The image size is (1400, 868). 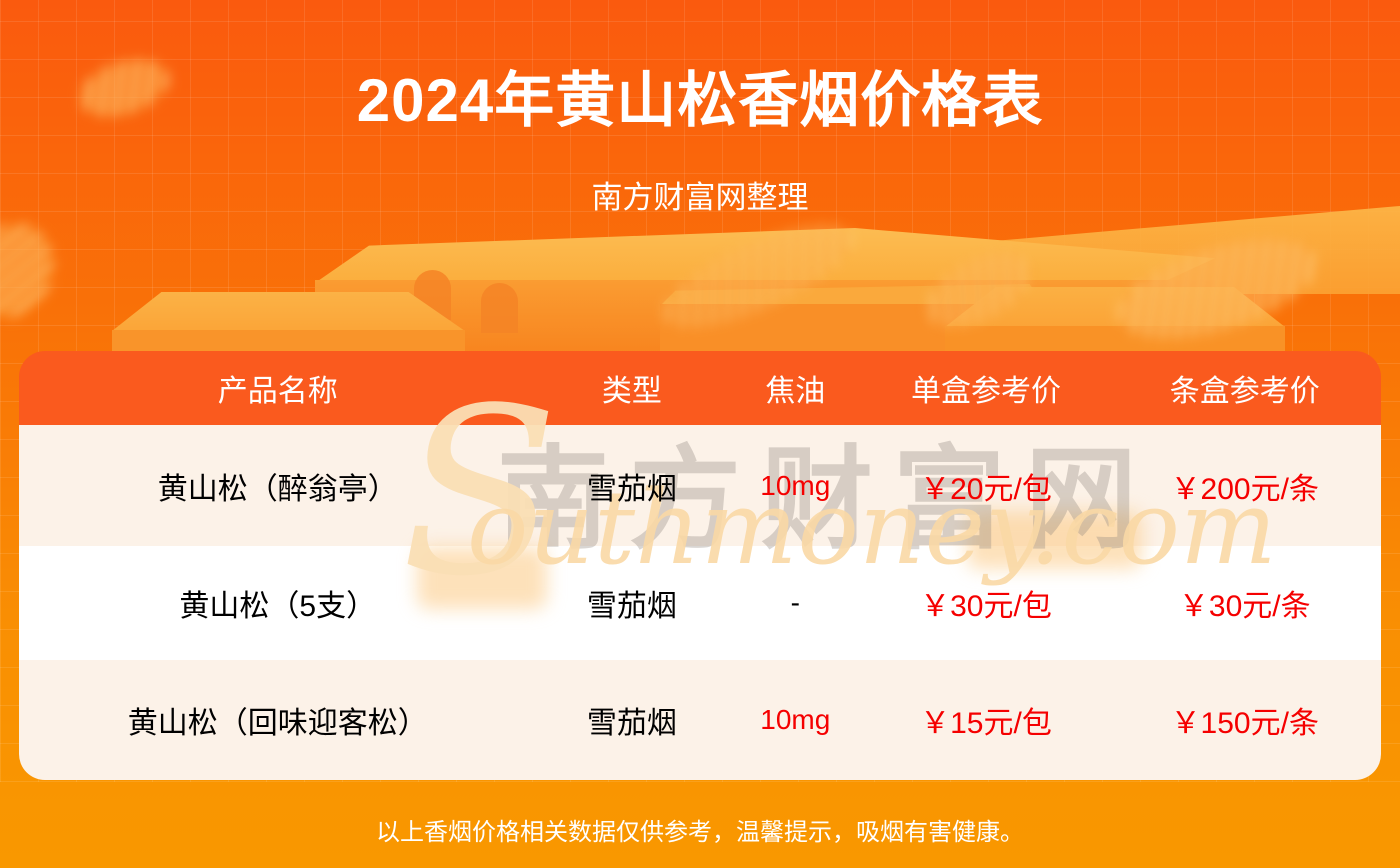 What do you see at coordinates (985, 391) in the screenshot?
I see `column-header-pack-price: 单盒参考价` at bounding box center [985, 391].